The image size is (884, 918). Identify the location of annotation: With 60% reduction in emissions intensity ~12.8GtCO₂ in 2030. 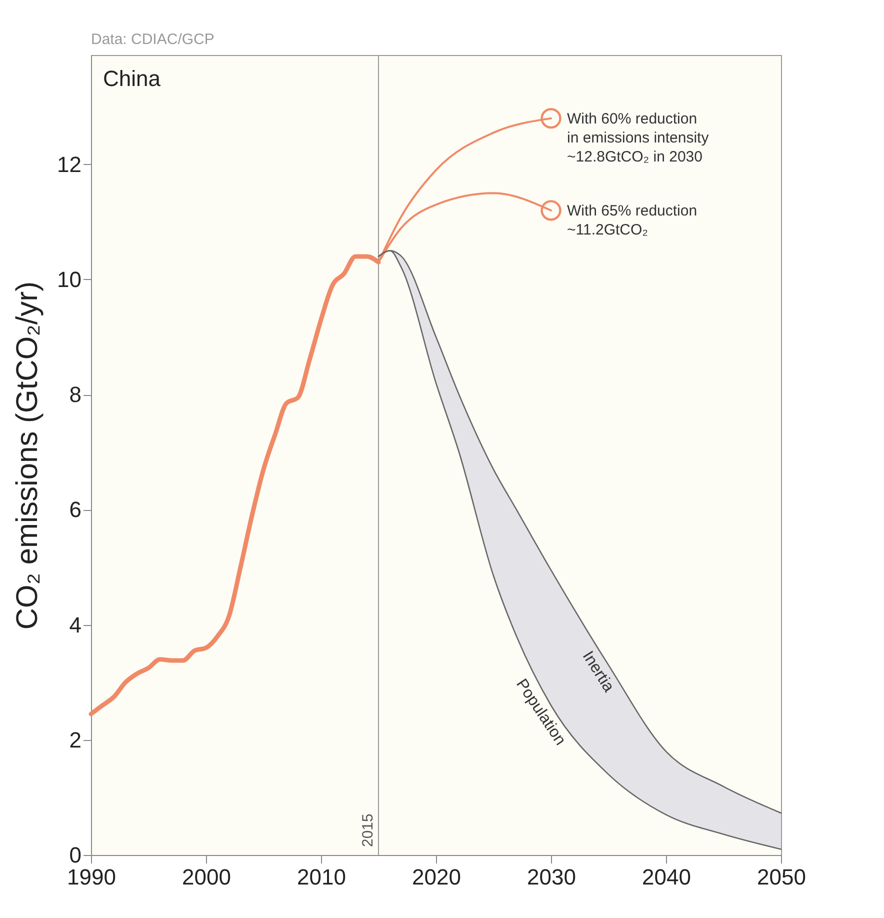
(638, 138).